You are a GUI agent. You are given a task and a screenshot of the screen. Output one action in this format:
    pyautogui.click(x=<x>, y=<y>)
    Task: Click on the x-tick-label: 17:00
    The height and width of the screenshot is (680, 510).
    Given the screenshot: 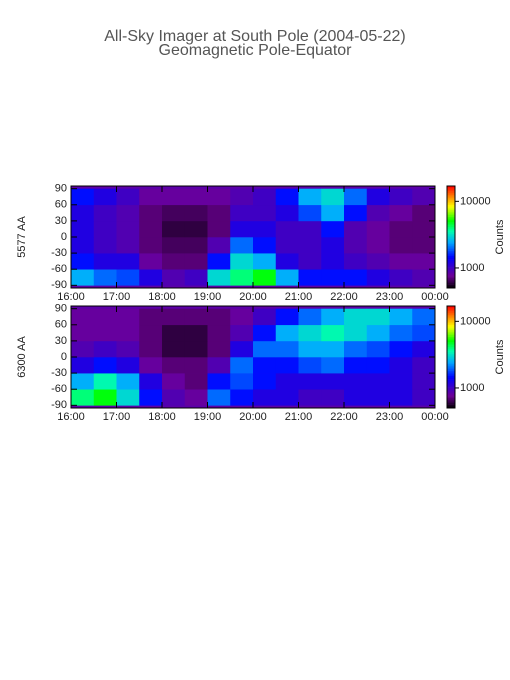 What is the action you would take?
    pyautogui.click(x=117, y=297)
    